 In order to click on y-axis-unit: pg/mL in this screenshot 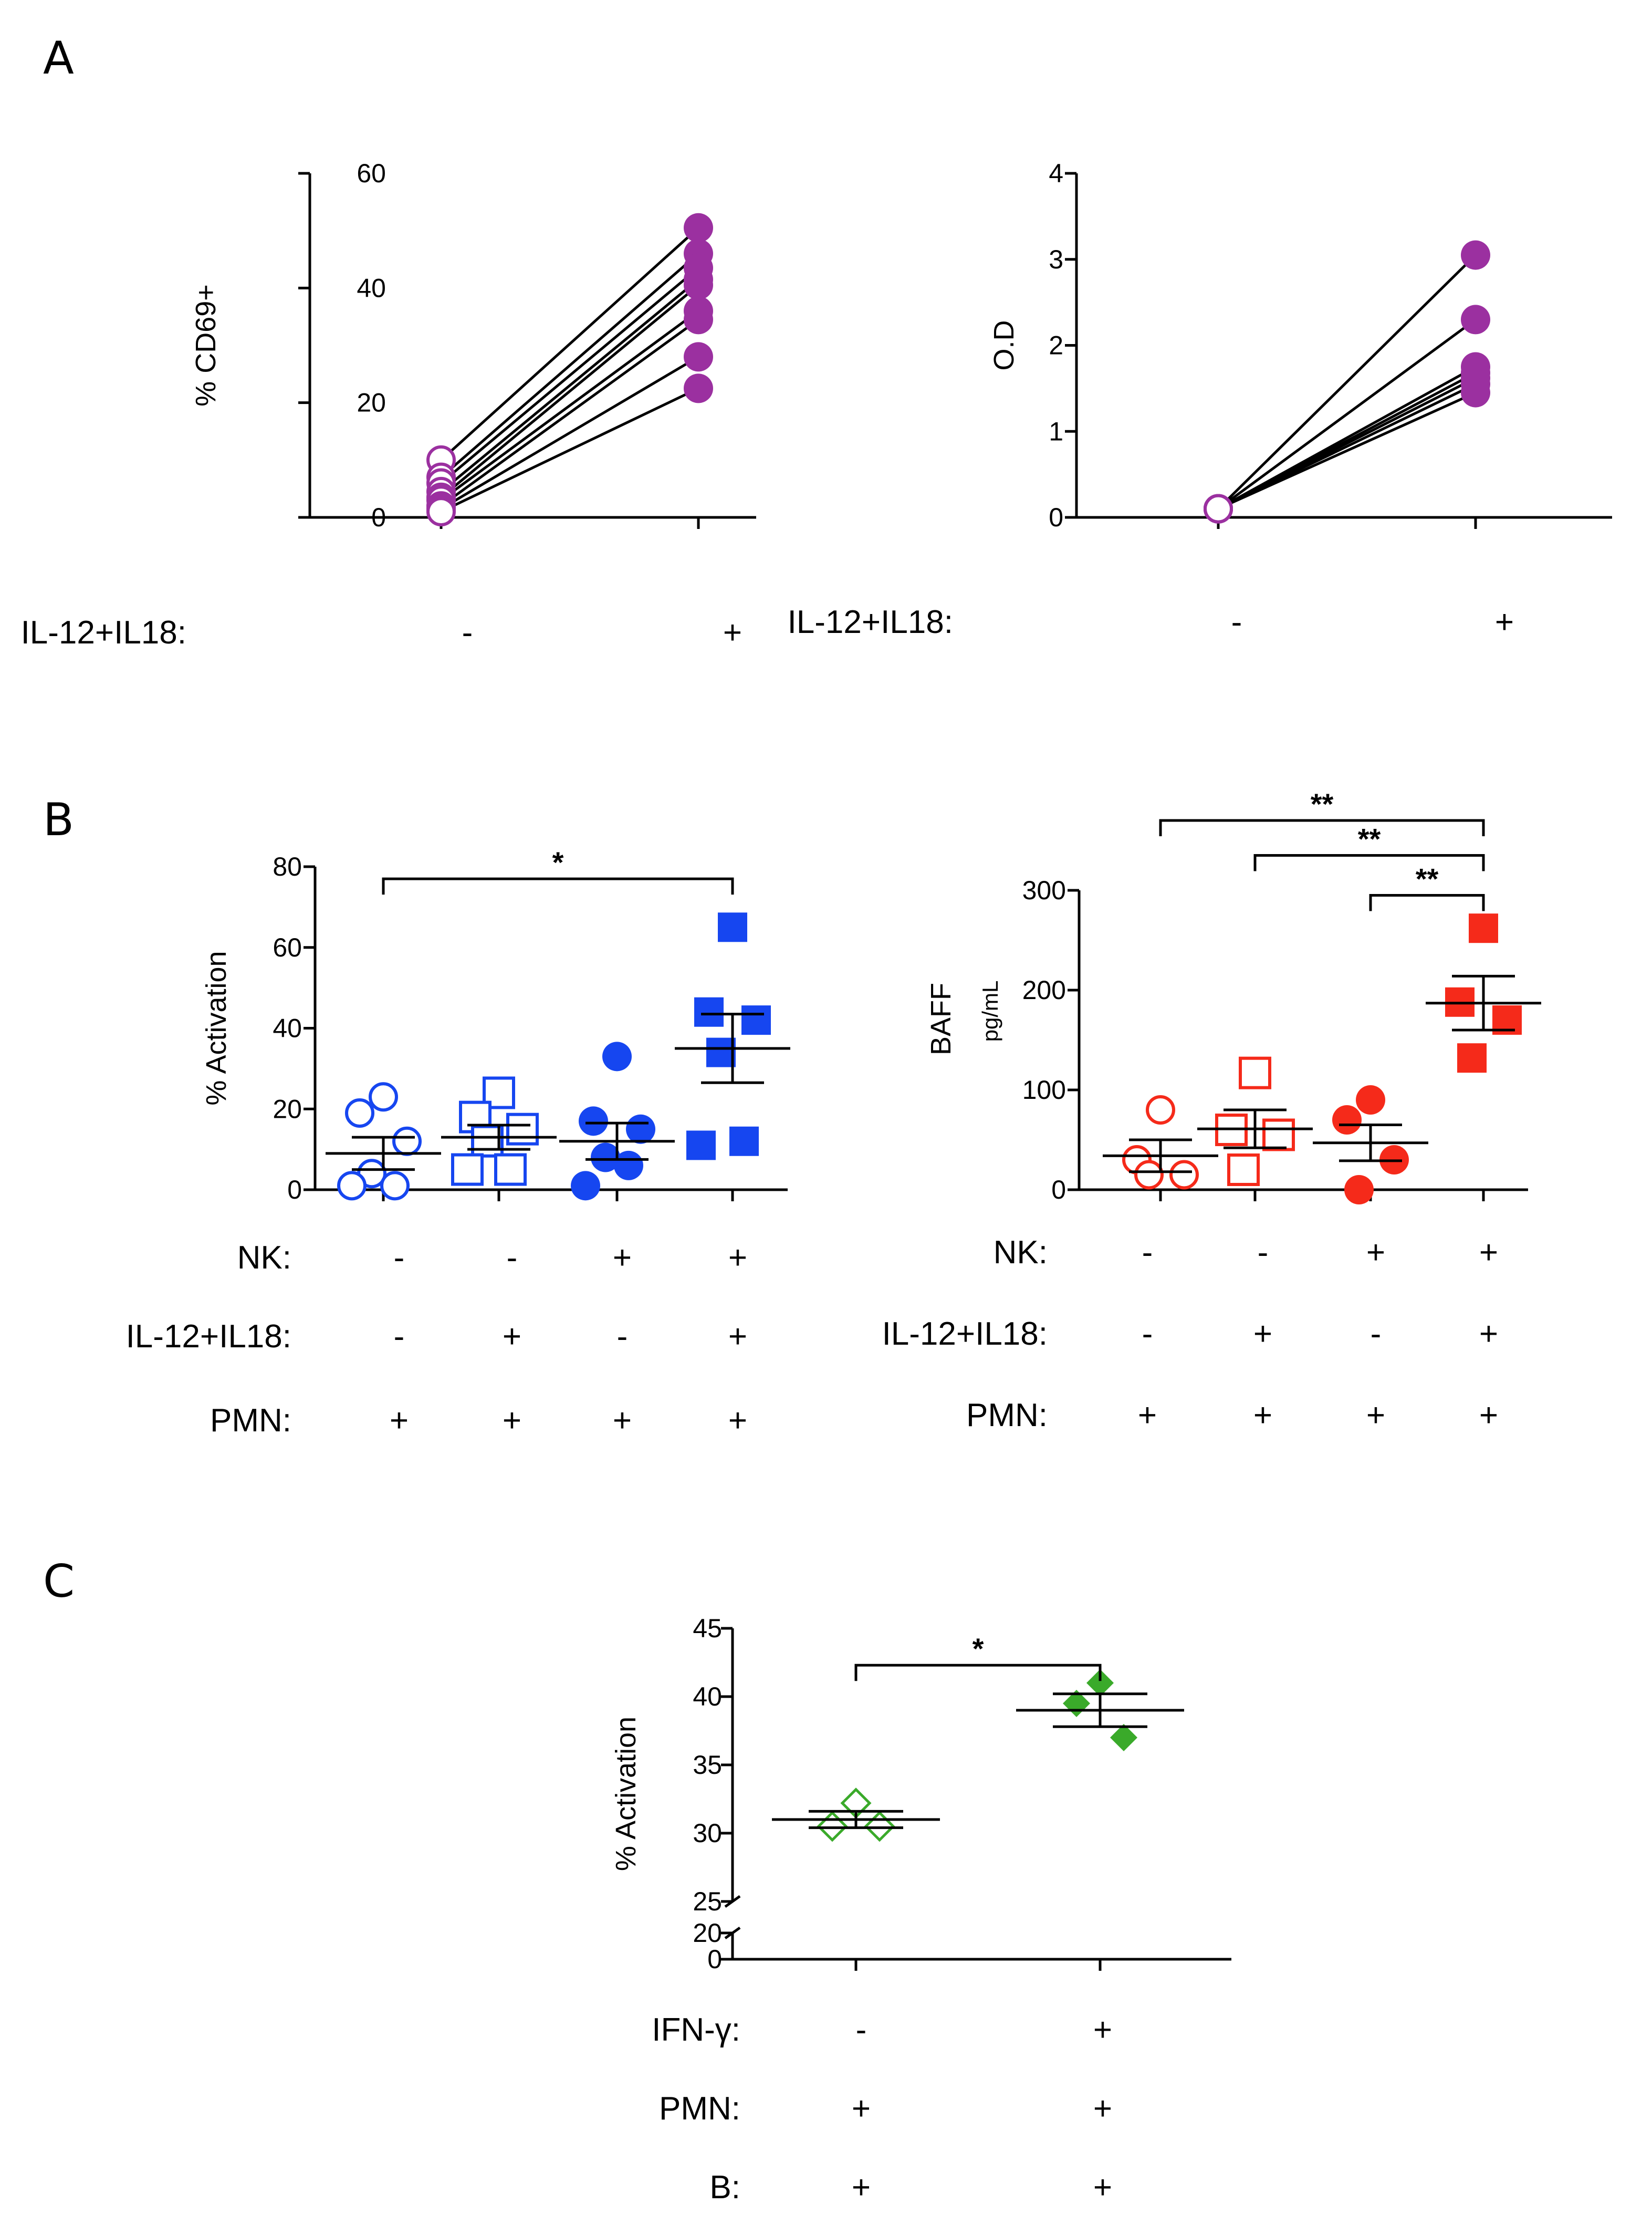, I will do `click(990, 1011)`.